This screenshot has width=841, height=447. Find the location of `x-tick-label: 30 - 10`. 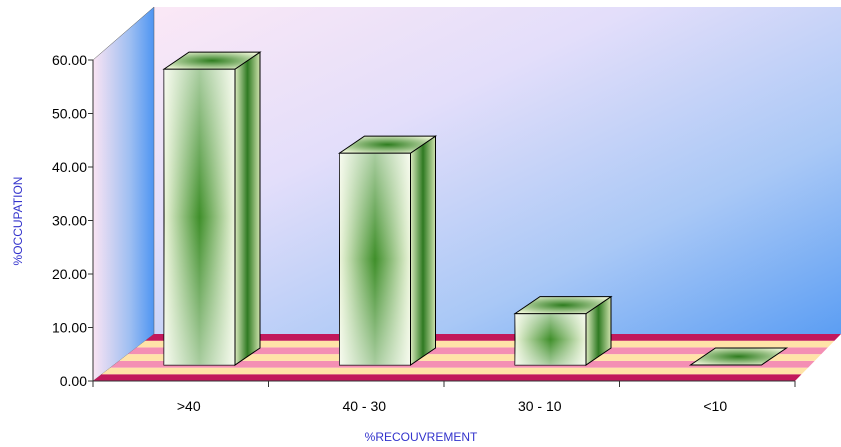

x-tick-label: 30 - 10 is located at coordinates (540, 406).